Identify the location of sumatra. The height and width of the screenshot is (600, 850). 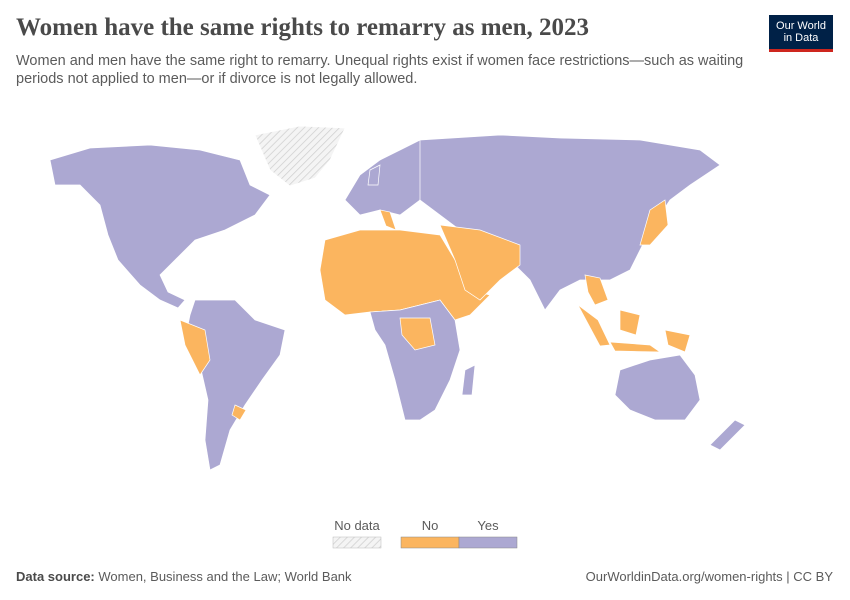
(594, 325).